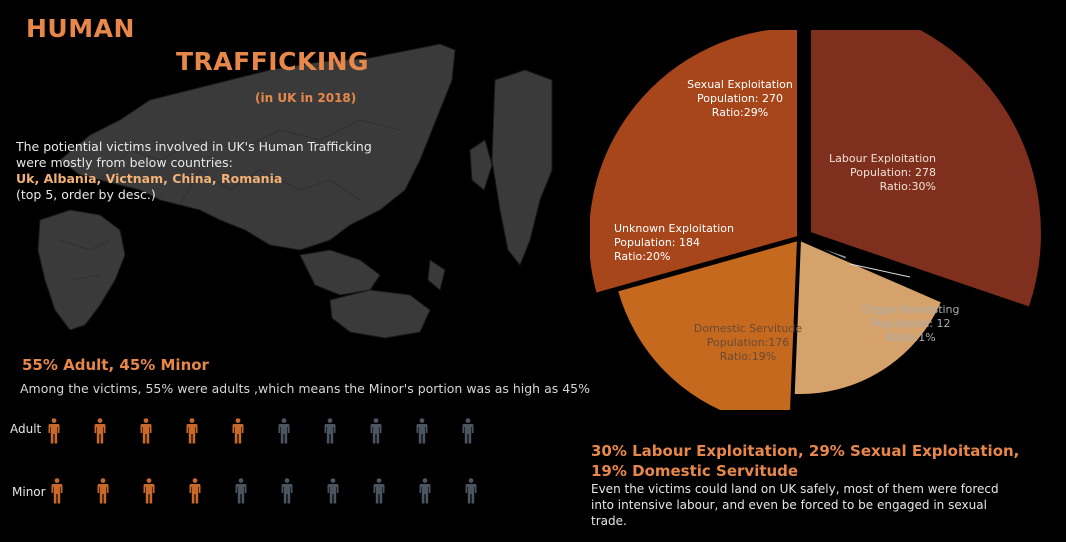 The image size is (1066, 542). What do you see at coordinates (910, 323) in the screenshot?
I see `pie-label-organ-harvesting: Organ Harvesting Population: 12 Ratio:1%` at bounding box center [910, 323].